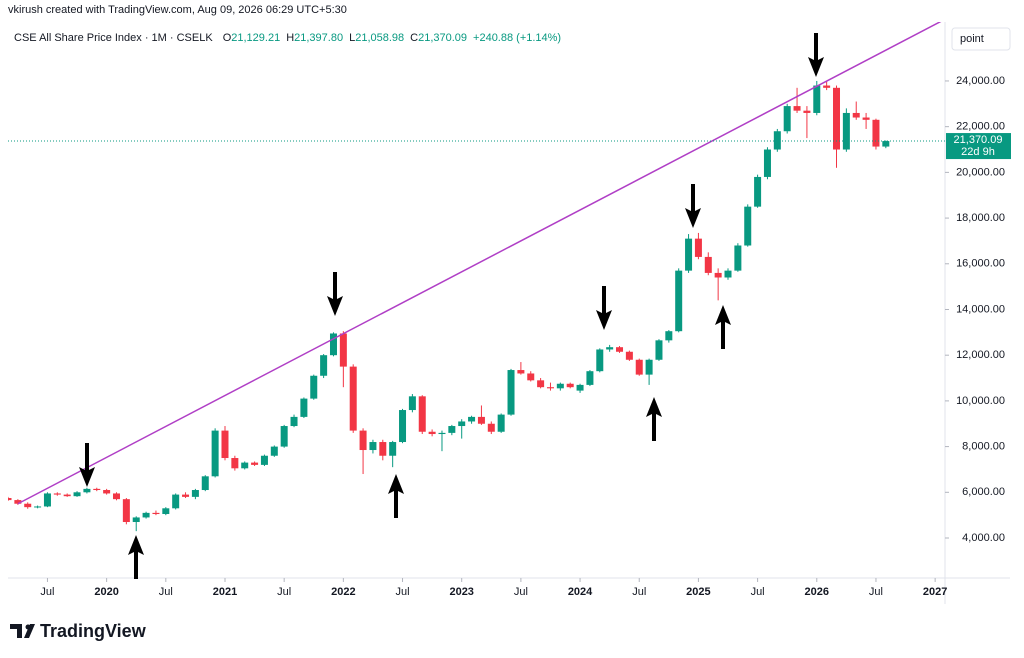 The image size is (1024, 658). I want to click on legend-prefix: C, so click(414, 38).